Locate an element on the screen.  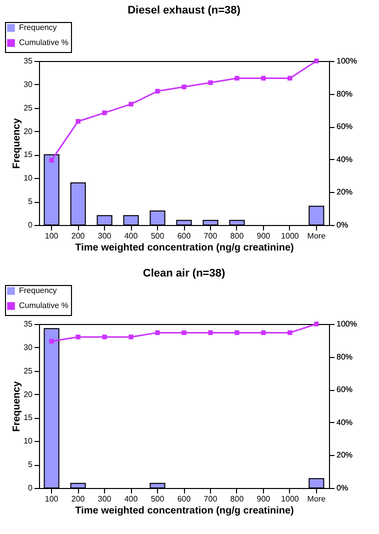
chart-title: Clean air (n=38) is located at coordinates (184, 274).